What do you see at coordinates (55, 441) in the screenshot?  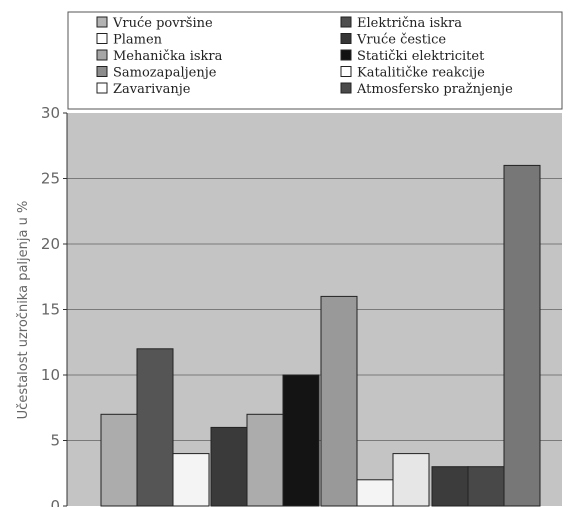 I see `y-tick-label-5: 5` at bounding box center [55, 441].